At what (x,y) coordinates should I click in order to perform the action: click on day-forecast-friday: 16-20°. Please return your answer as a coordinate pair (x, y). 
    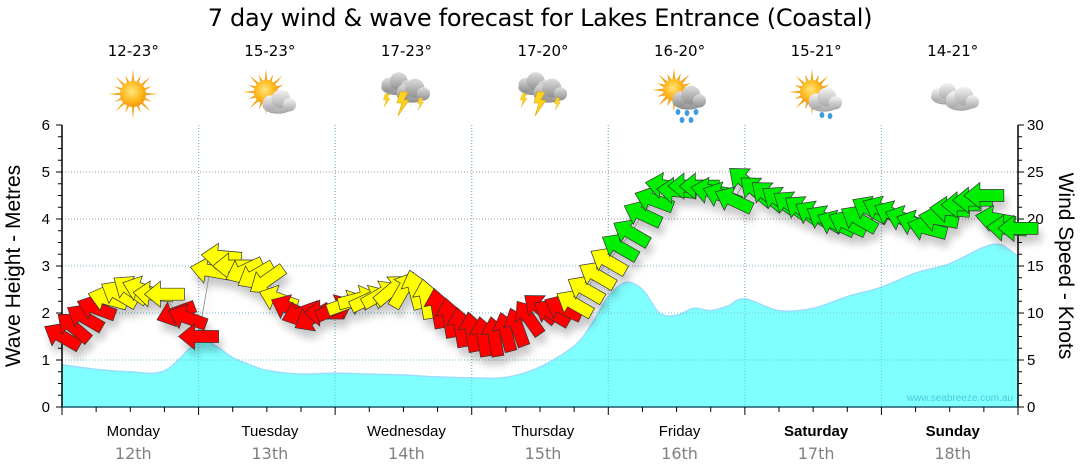
    Looking at the image, I should click on (680, 84).